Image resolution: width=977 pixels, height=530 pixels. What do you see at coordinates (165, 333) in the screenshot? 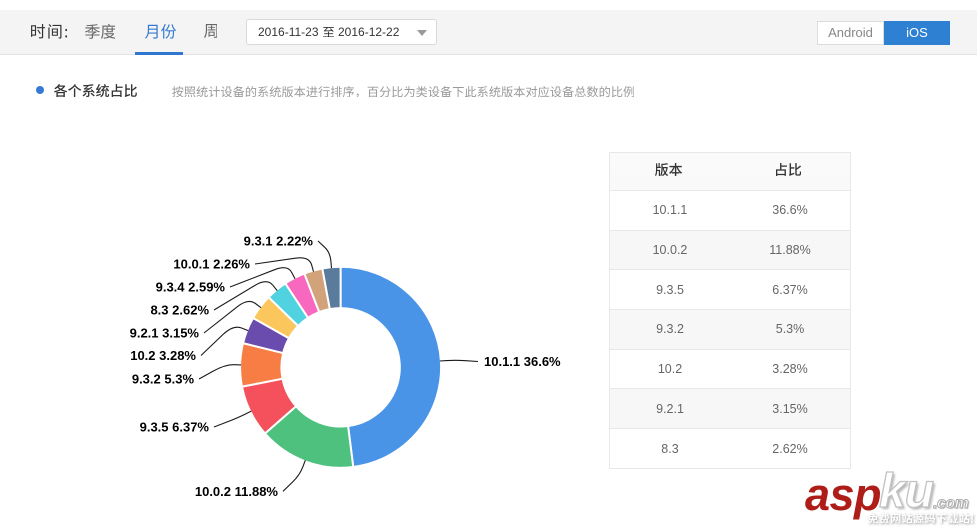
I see `svg-text: 9.2.1 3.15%` at bounding box center [165, 333].